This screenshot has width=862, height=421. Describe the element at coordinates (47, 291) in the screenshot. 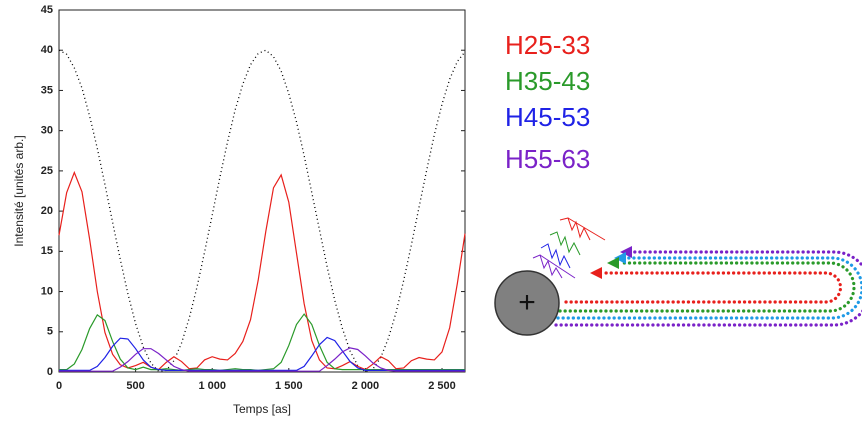

I see `y-tick-label: 10` at that location.